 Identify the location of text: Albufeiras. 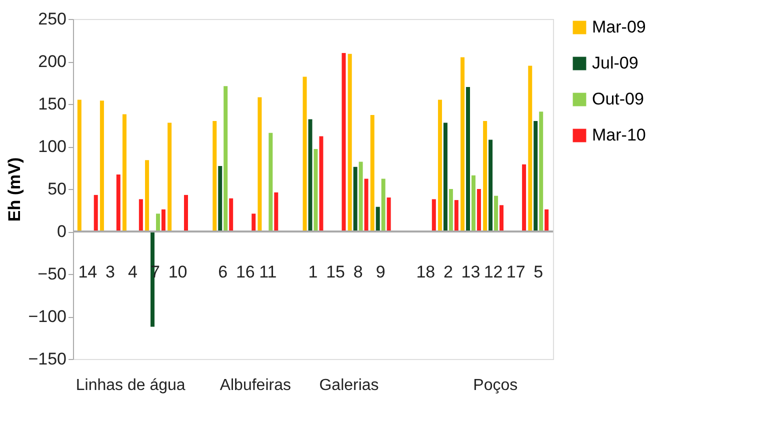
(255, 385).